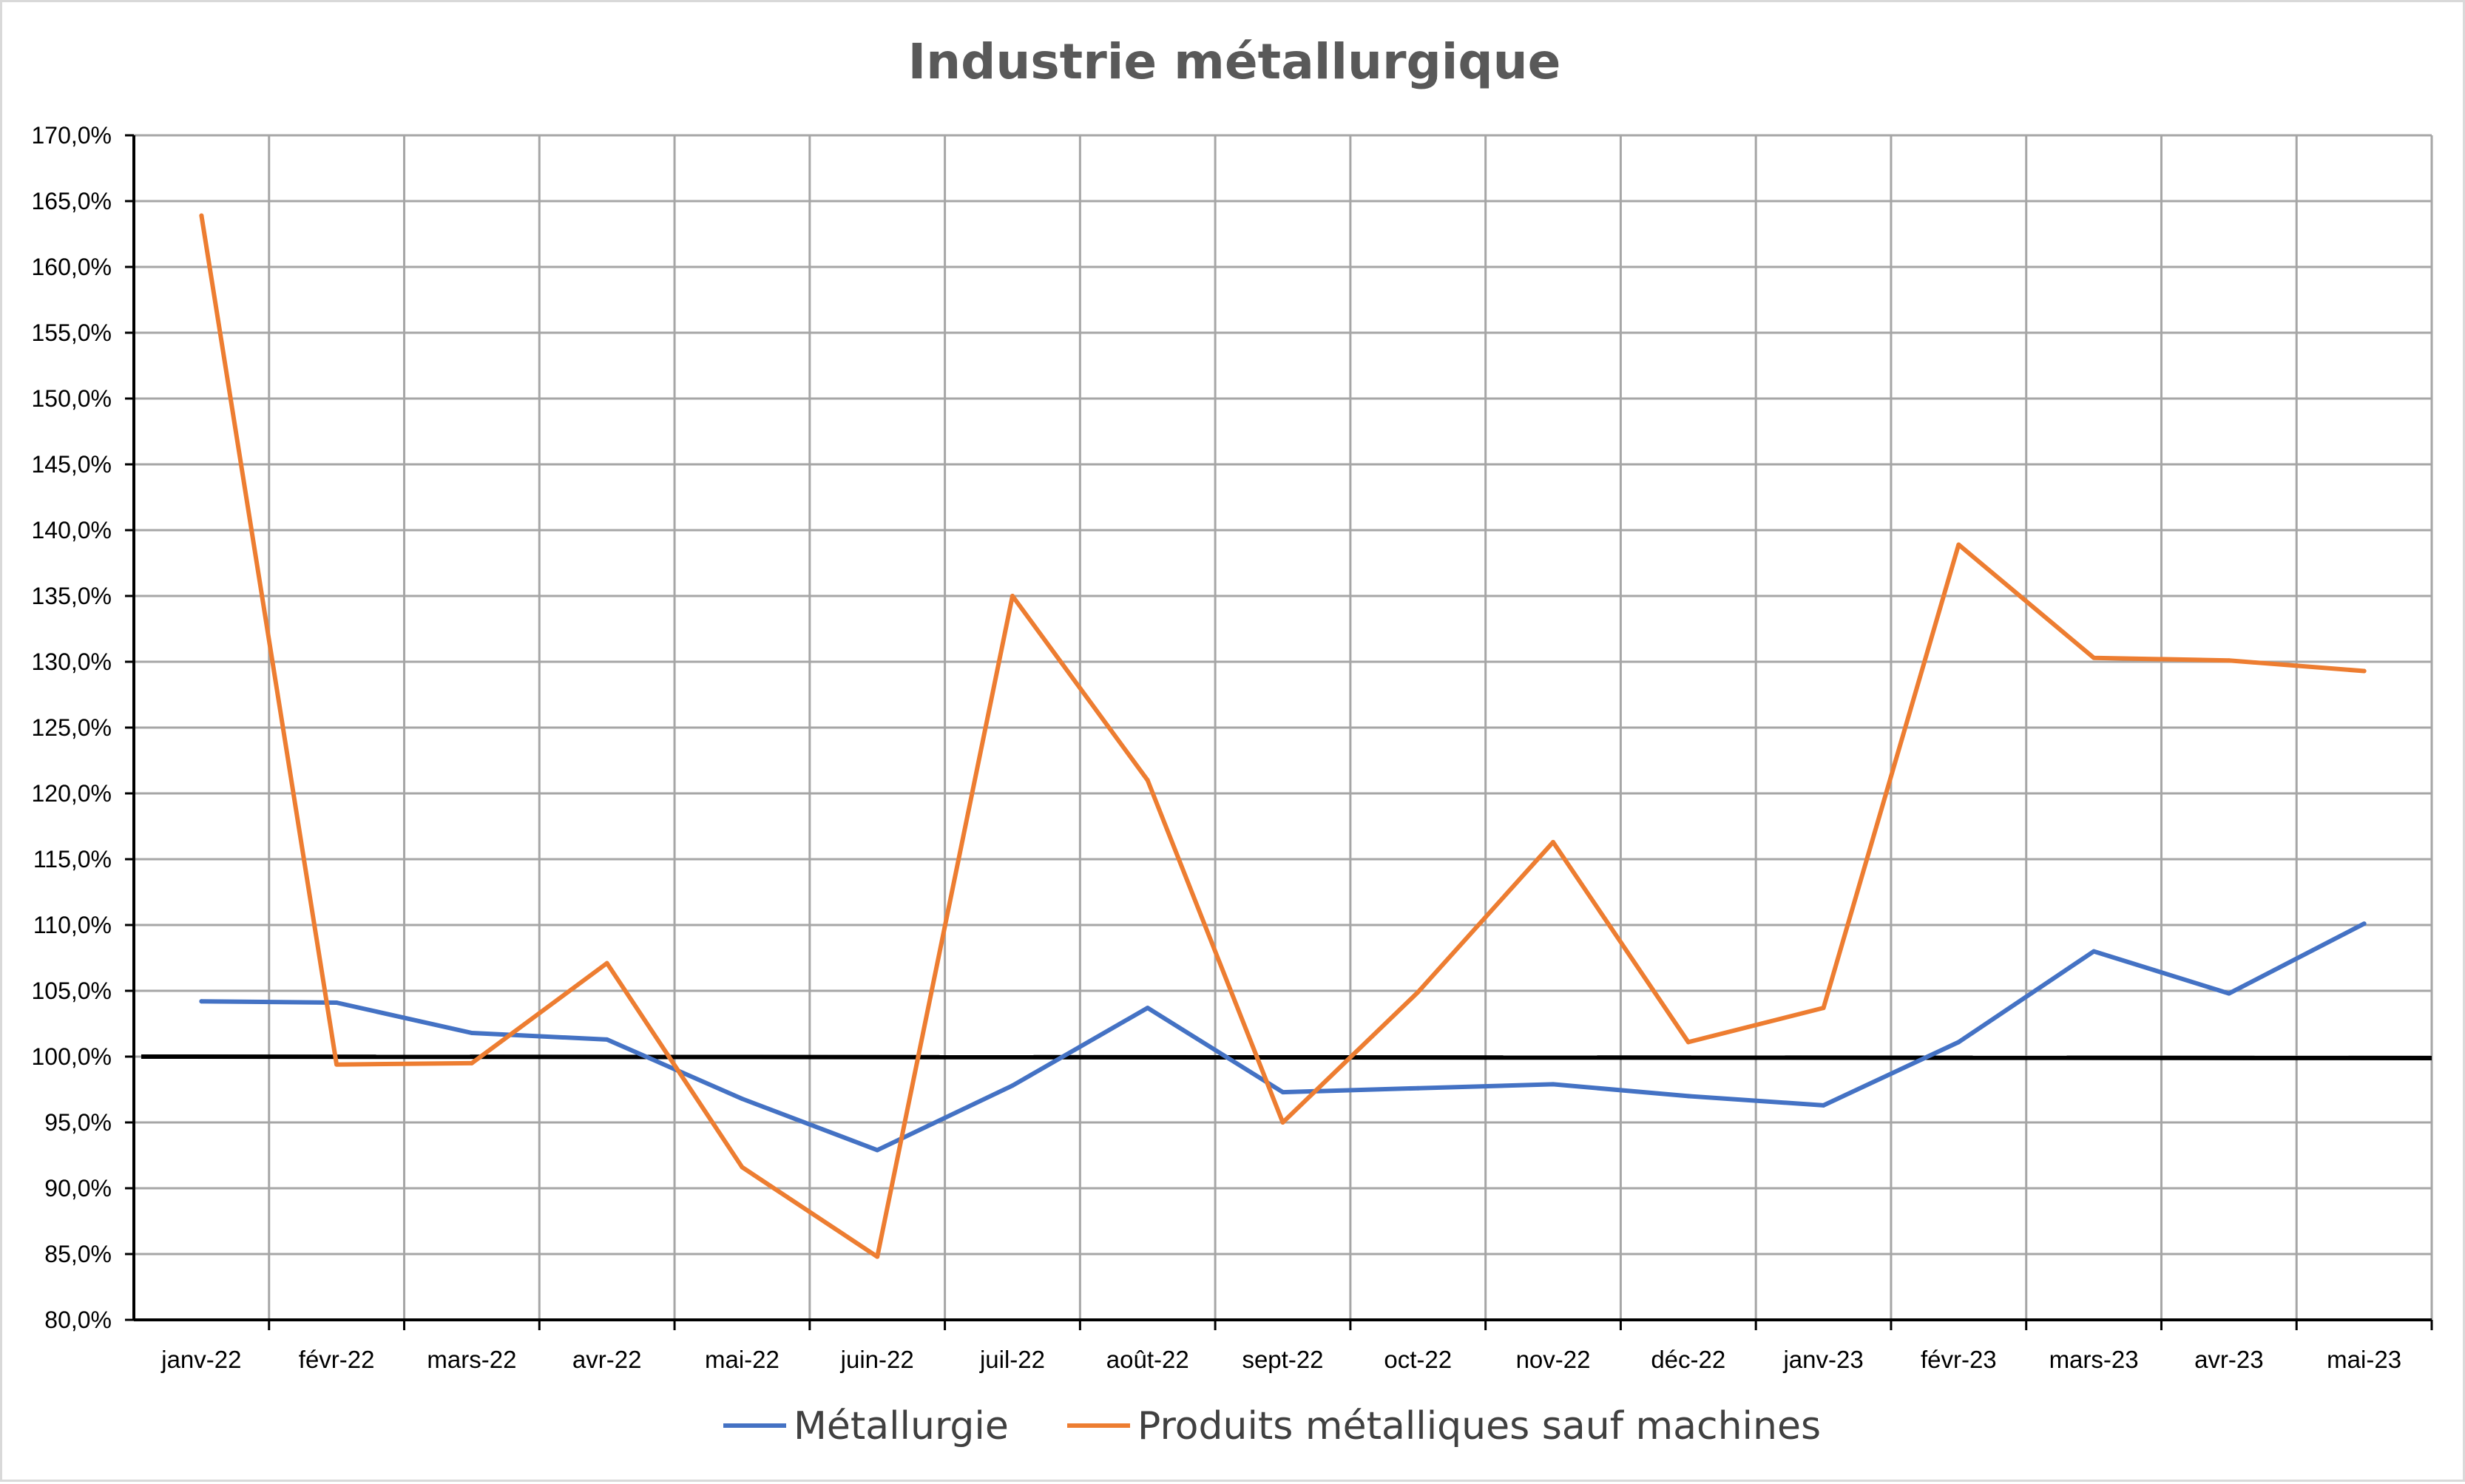  Describe the element at coordinates (78, 1188) in the screenshot. I see `y-tick-label: 90,0%` at that location.